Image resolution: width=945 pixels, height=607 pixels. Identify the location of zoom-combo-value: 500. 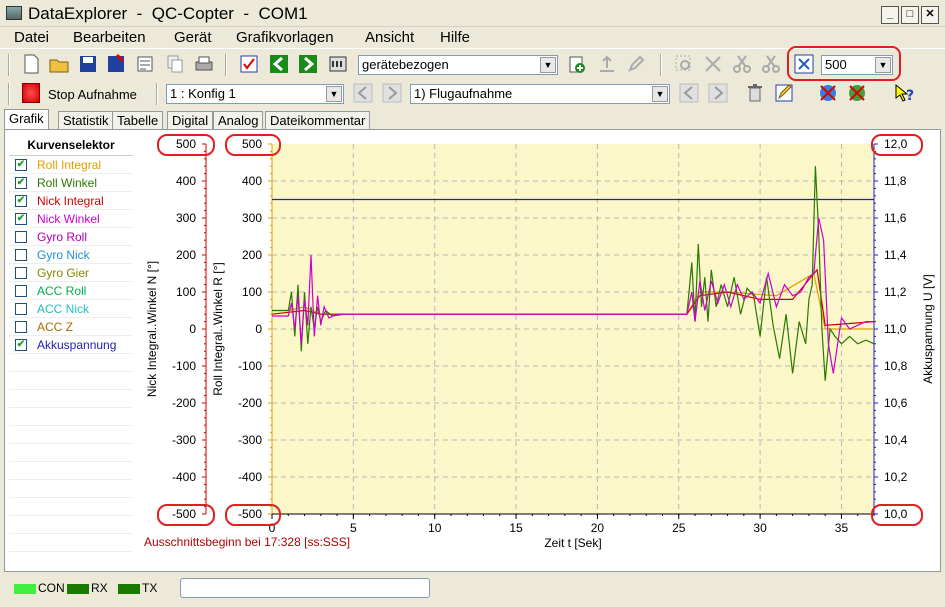
(836, 64).